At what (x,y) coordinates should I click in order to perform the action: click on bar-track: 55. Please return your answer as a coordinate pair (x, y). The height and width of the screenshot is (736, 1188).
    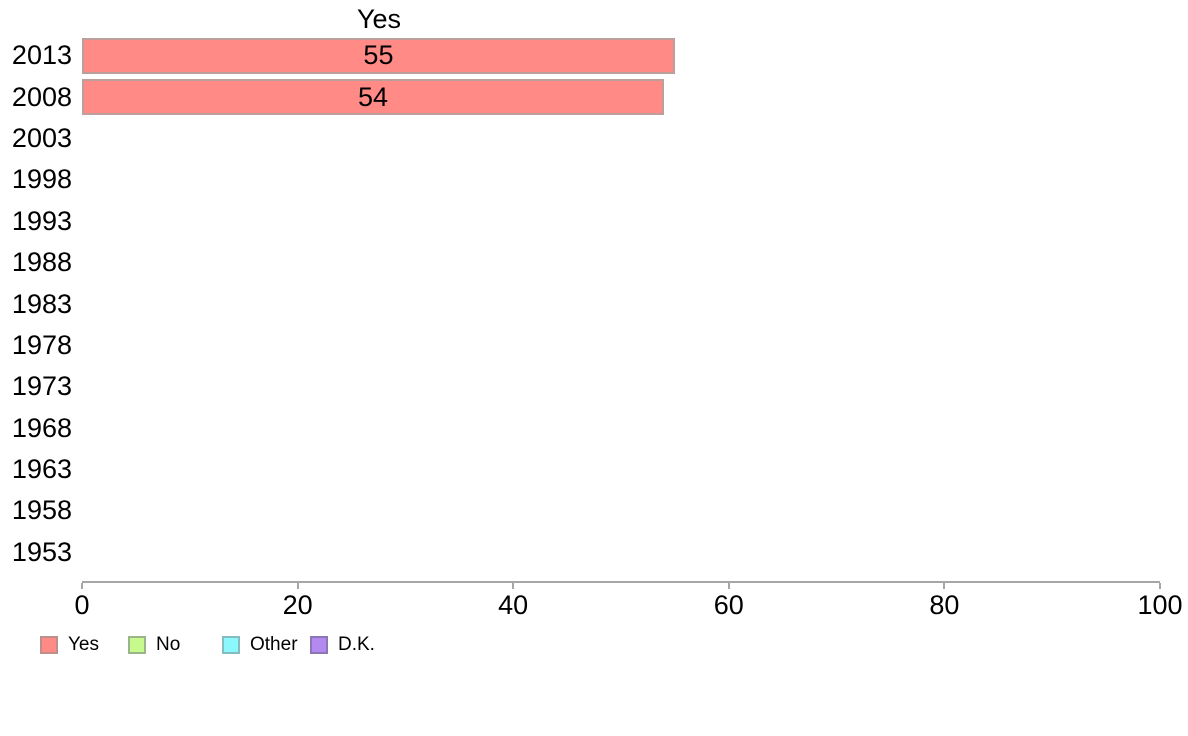
    Looking at the image, I should click on (621, 55).